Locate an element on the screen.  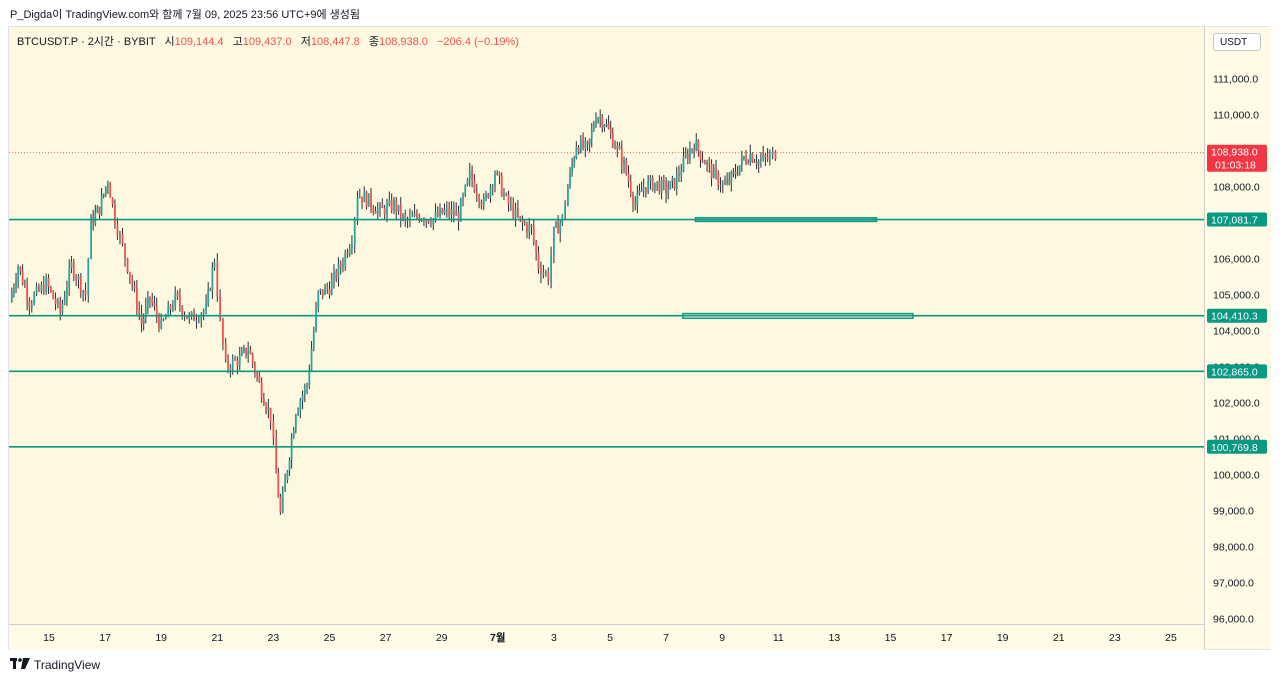
symbol-info: BTCUSDT.P · 2시간 · BYBIT is located at coordinates (86, 42).